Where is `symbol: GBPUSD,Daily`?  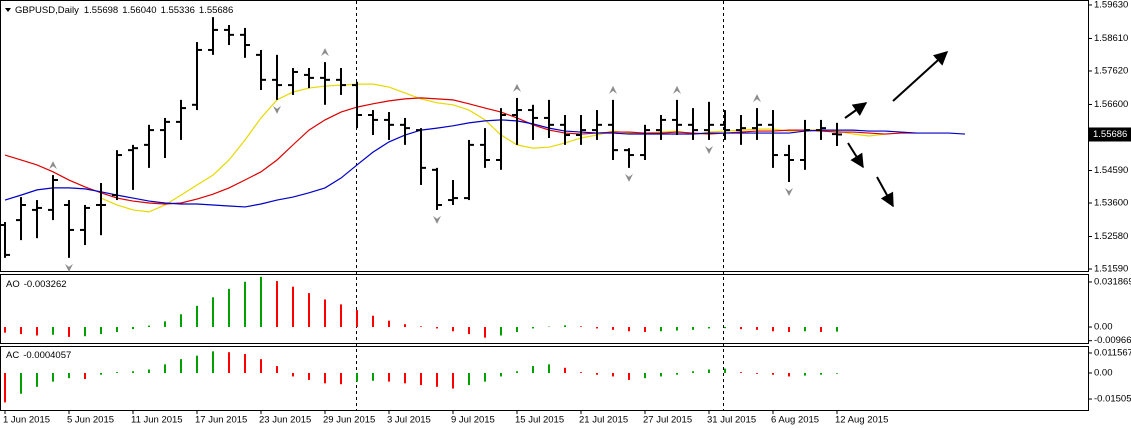
symbol: GBPUSD,Daily is located at coordinates (47, 10).